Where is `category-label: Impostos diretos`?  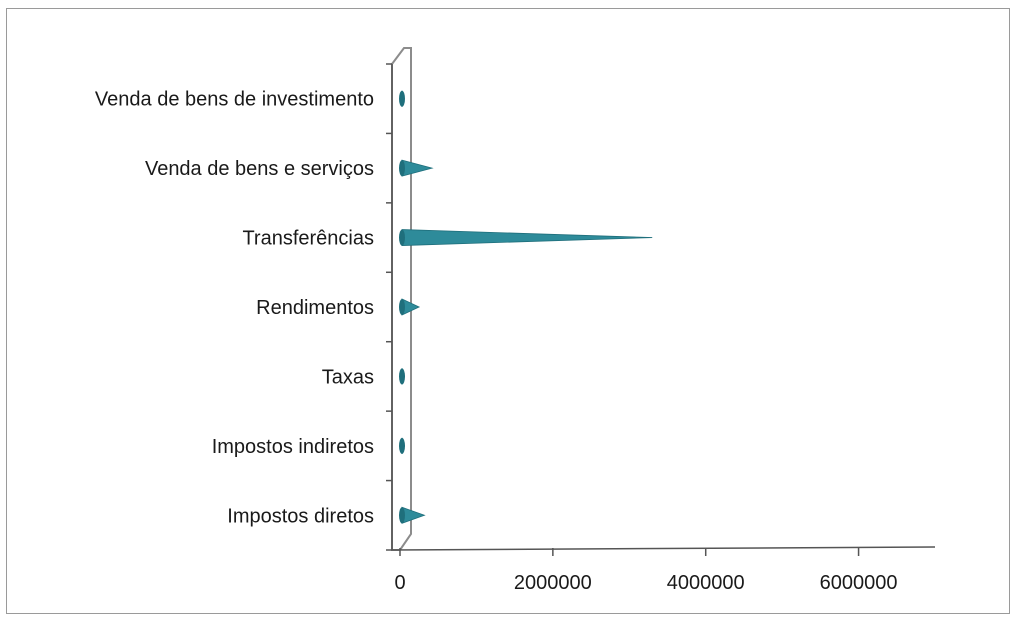 category-label: Impostos diretos is located at coordinates (300, 516).